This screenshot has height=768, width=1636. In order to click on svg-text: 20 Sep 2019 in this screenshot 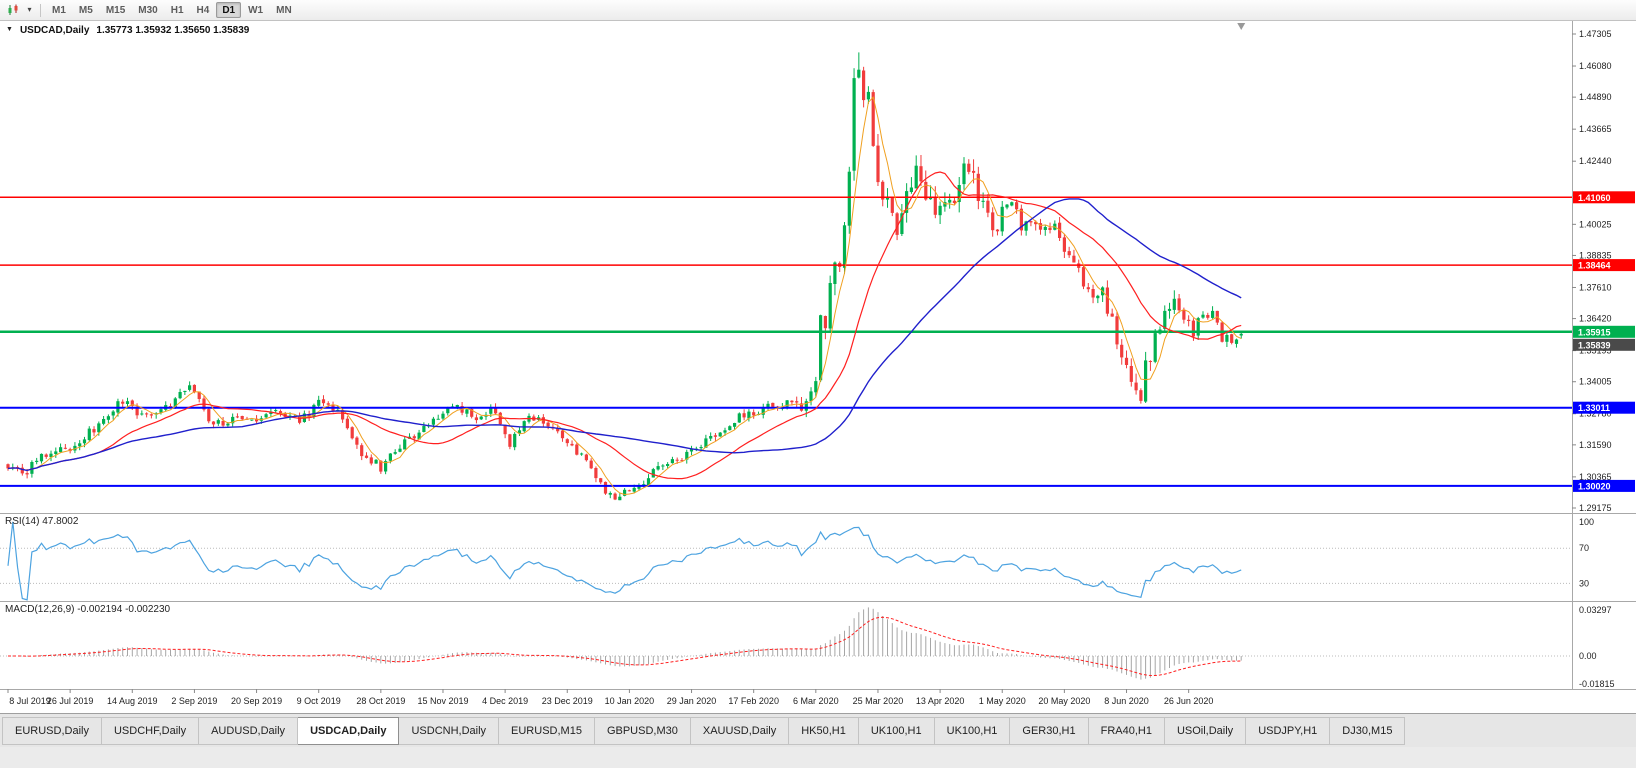, I will do `click(256, 701)`.